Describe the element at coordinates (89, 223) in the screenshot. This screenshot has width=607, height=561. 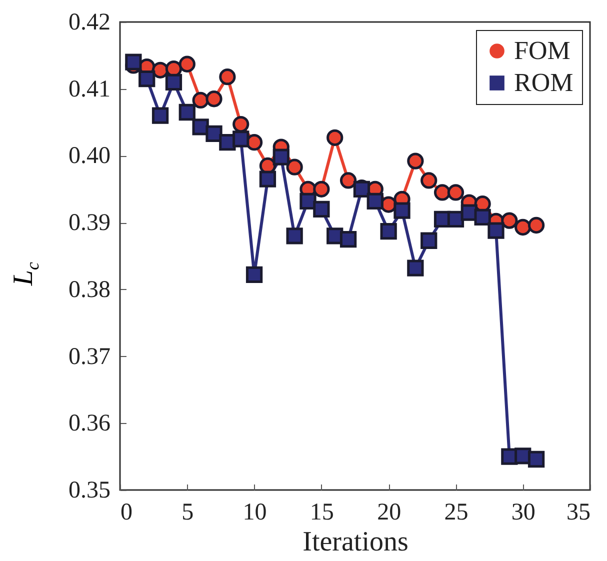
I see `y-tick-label: 0.39` at that location.